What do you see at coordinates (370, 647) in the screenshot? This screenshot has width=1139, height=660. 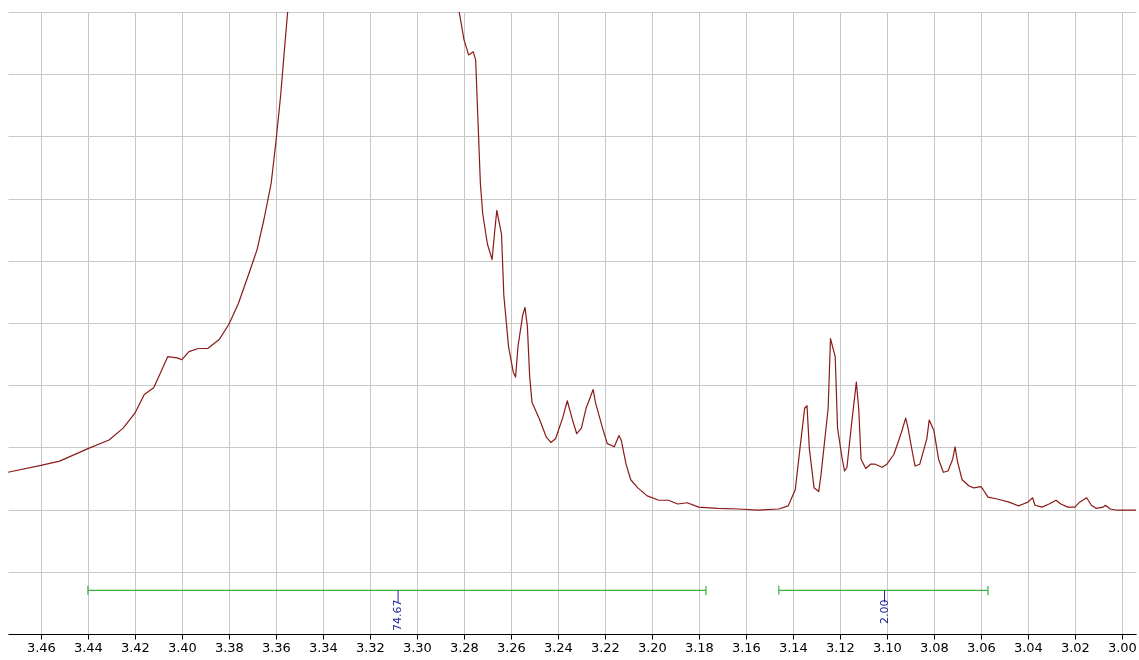 I see `x-tick-label: 3.32` at bounding box center [370, 647].